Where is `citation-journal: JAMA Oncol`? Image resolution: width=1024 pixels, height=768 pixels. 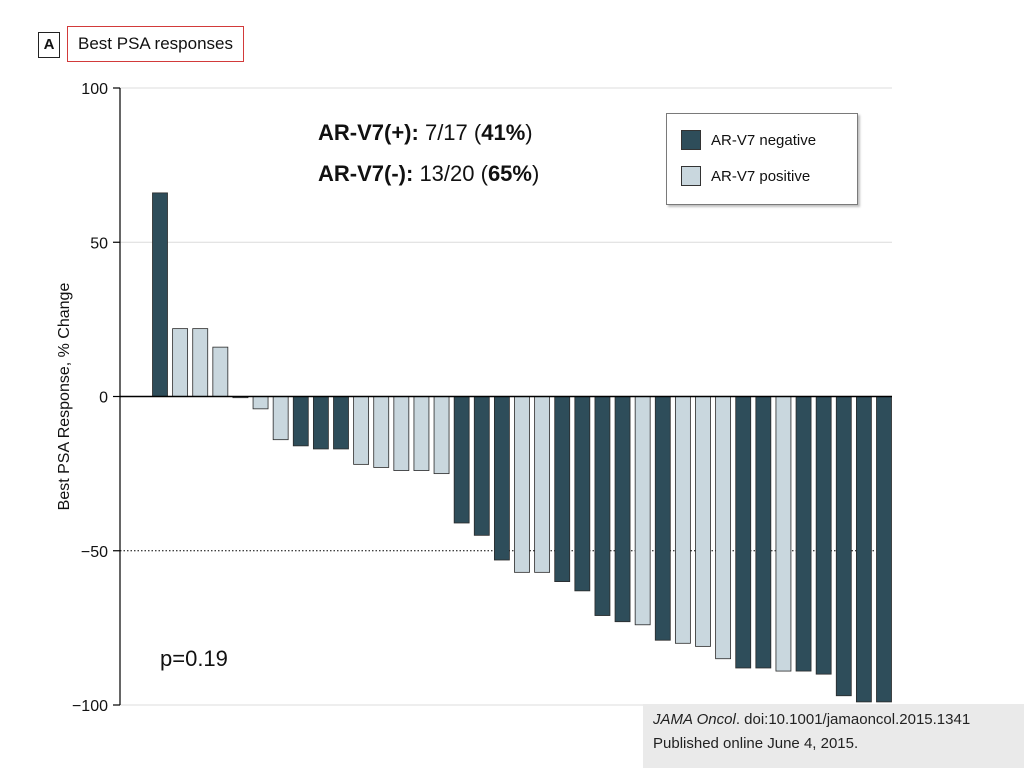
citation-journal: JAMA Oncol is located at coordinates (694, 719).